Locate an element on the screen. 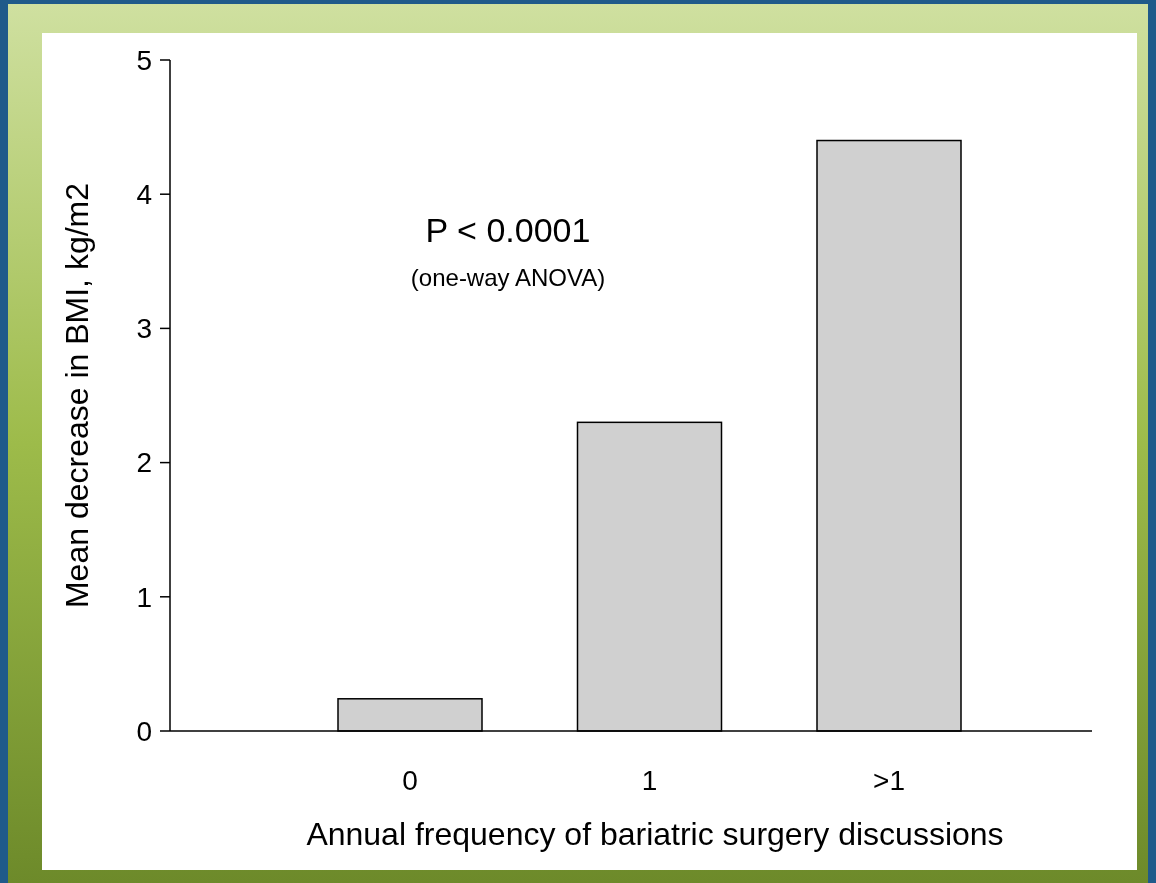 The height and width of the screenshot is (883, 1156). y-tick-label: 2 is located at coordinates (144, 463).